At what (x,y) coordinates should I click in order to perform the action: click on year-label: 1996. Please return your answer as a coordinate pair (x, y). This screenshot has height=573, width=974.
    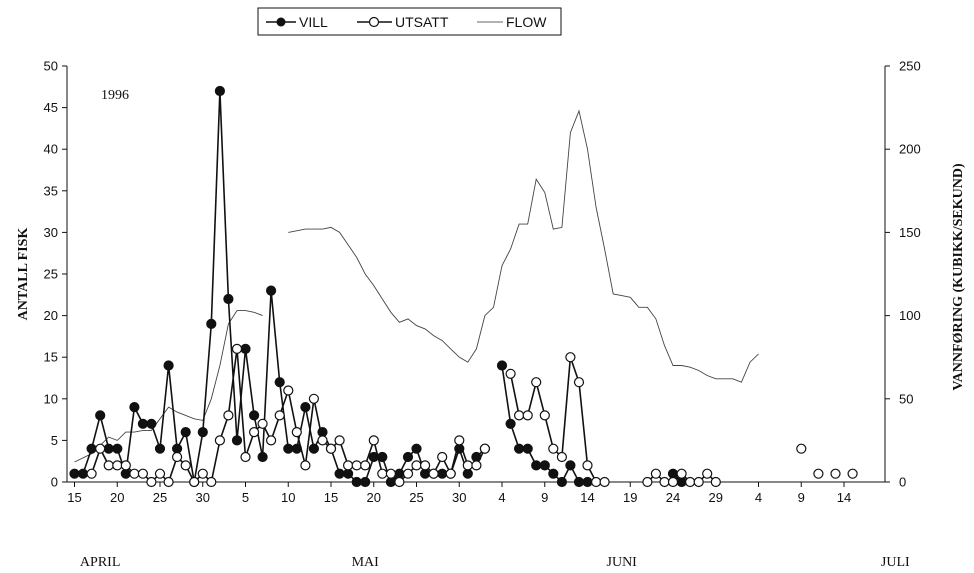
    Looking at the image, I should click on (115, 95).